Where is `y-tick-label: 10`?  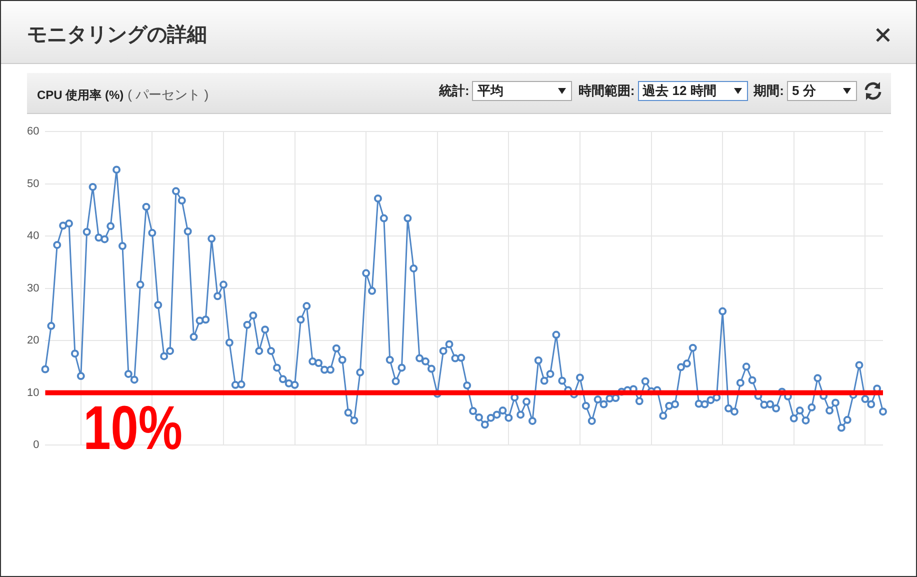
y-tick-label: 10 is located at coordinates (33, 392).